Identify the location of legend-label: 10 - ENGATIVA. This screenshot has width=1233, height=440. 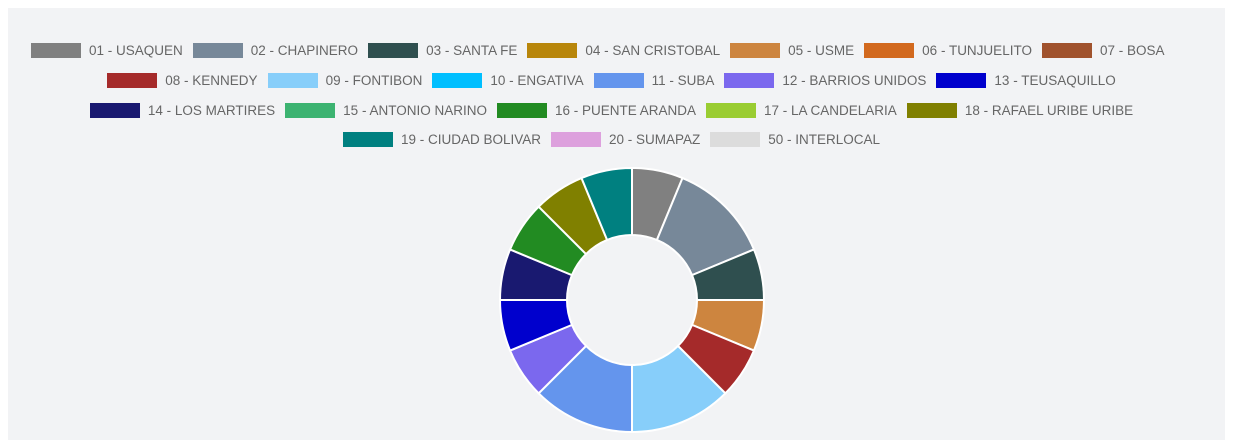
(537, 81).